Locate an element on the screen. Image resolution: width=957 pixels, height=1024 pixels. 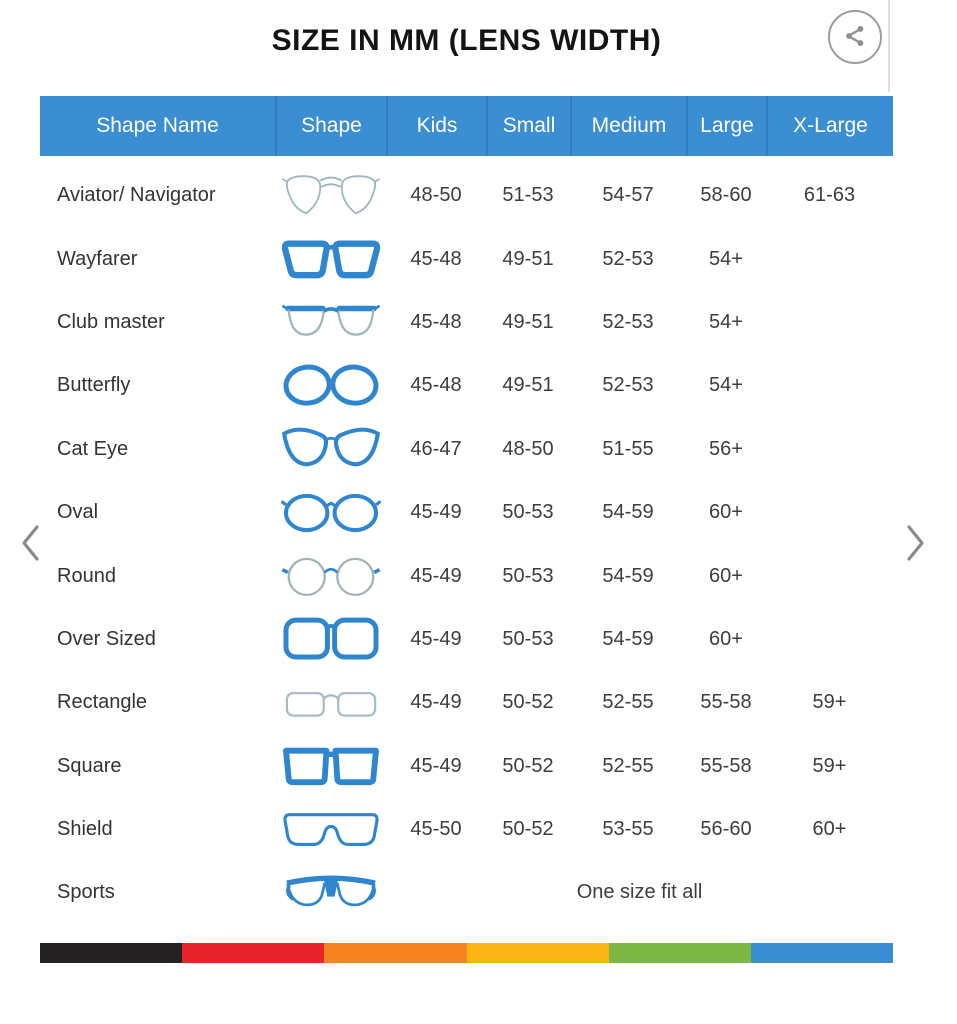
shape-name-label: Shield is located at coordinates (85, 829).